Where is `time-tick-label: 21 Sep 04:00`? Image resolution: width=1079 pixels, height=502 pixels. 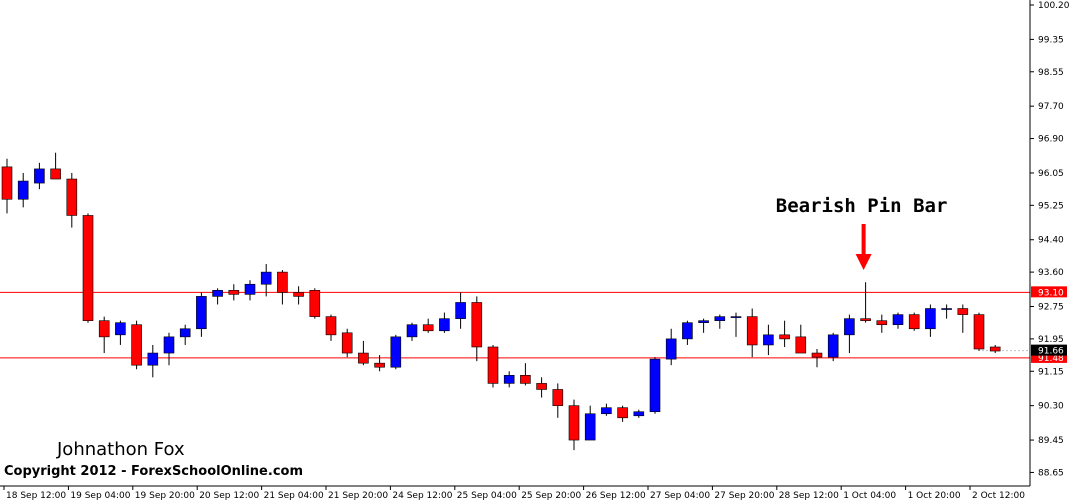
time-tick-label: 21 Sep 04:00 is located at coordinates (294, 496).